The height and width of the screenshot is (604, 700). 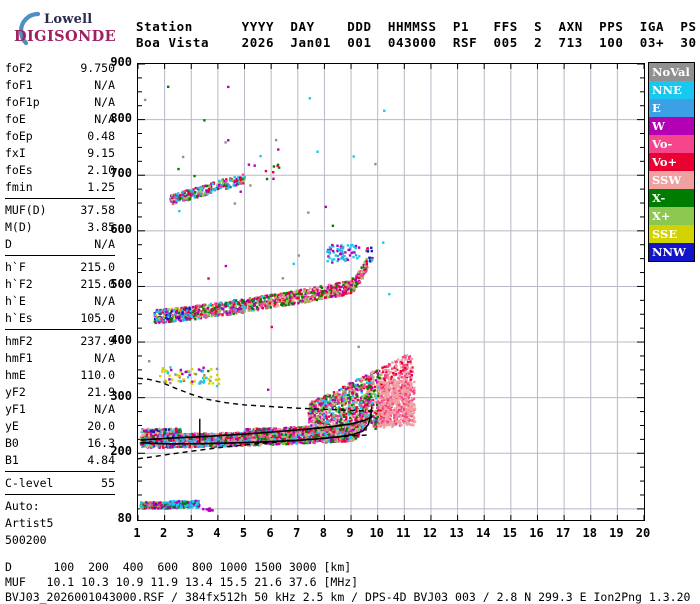 What do you see at coordinates (60, 102) in the screenshot?
I see `param-row-fof1p: foF1p N/A` at bounding box center [60, 102].